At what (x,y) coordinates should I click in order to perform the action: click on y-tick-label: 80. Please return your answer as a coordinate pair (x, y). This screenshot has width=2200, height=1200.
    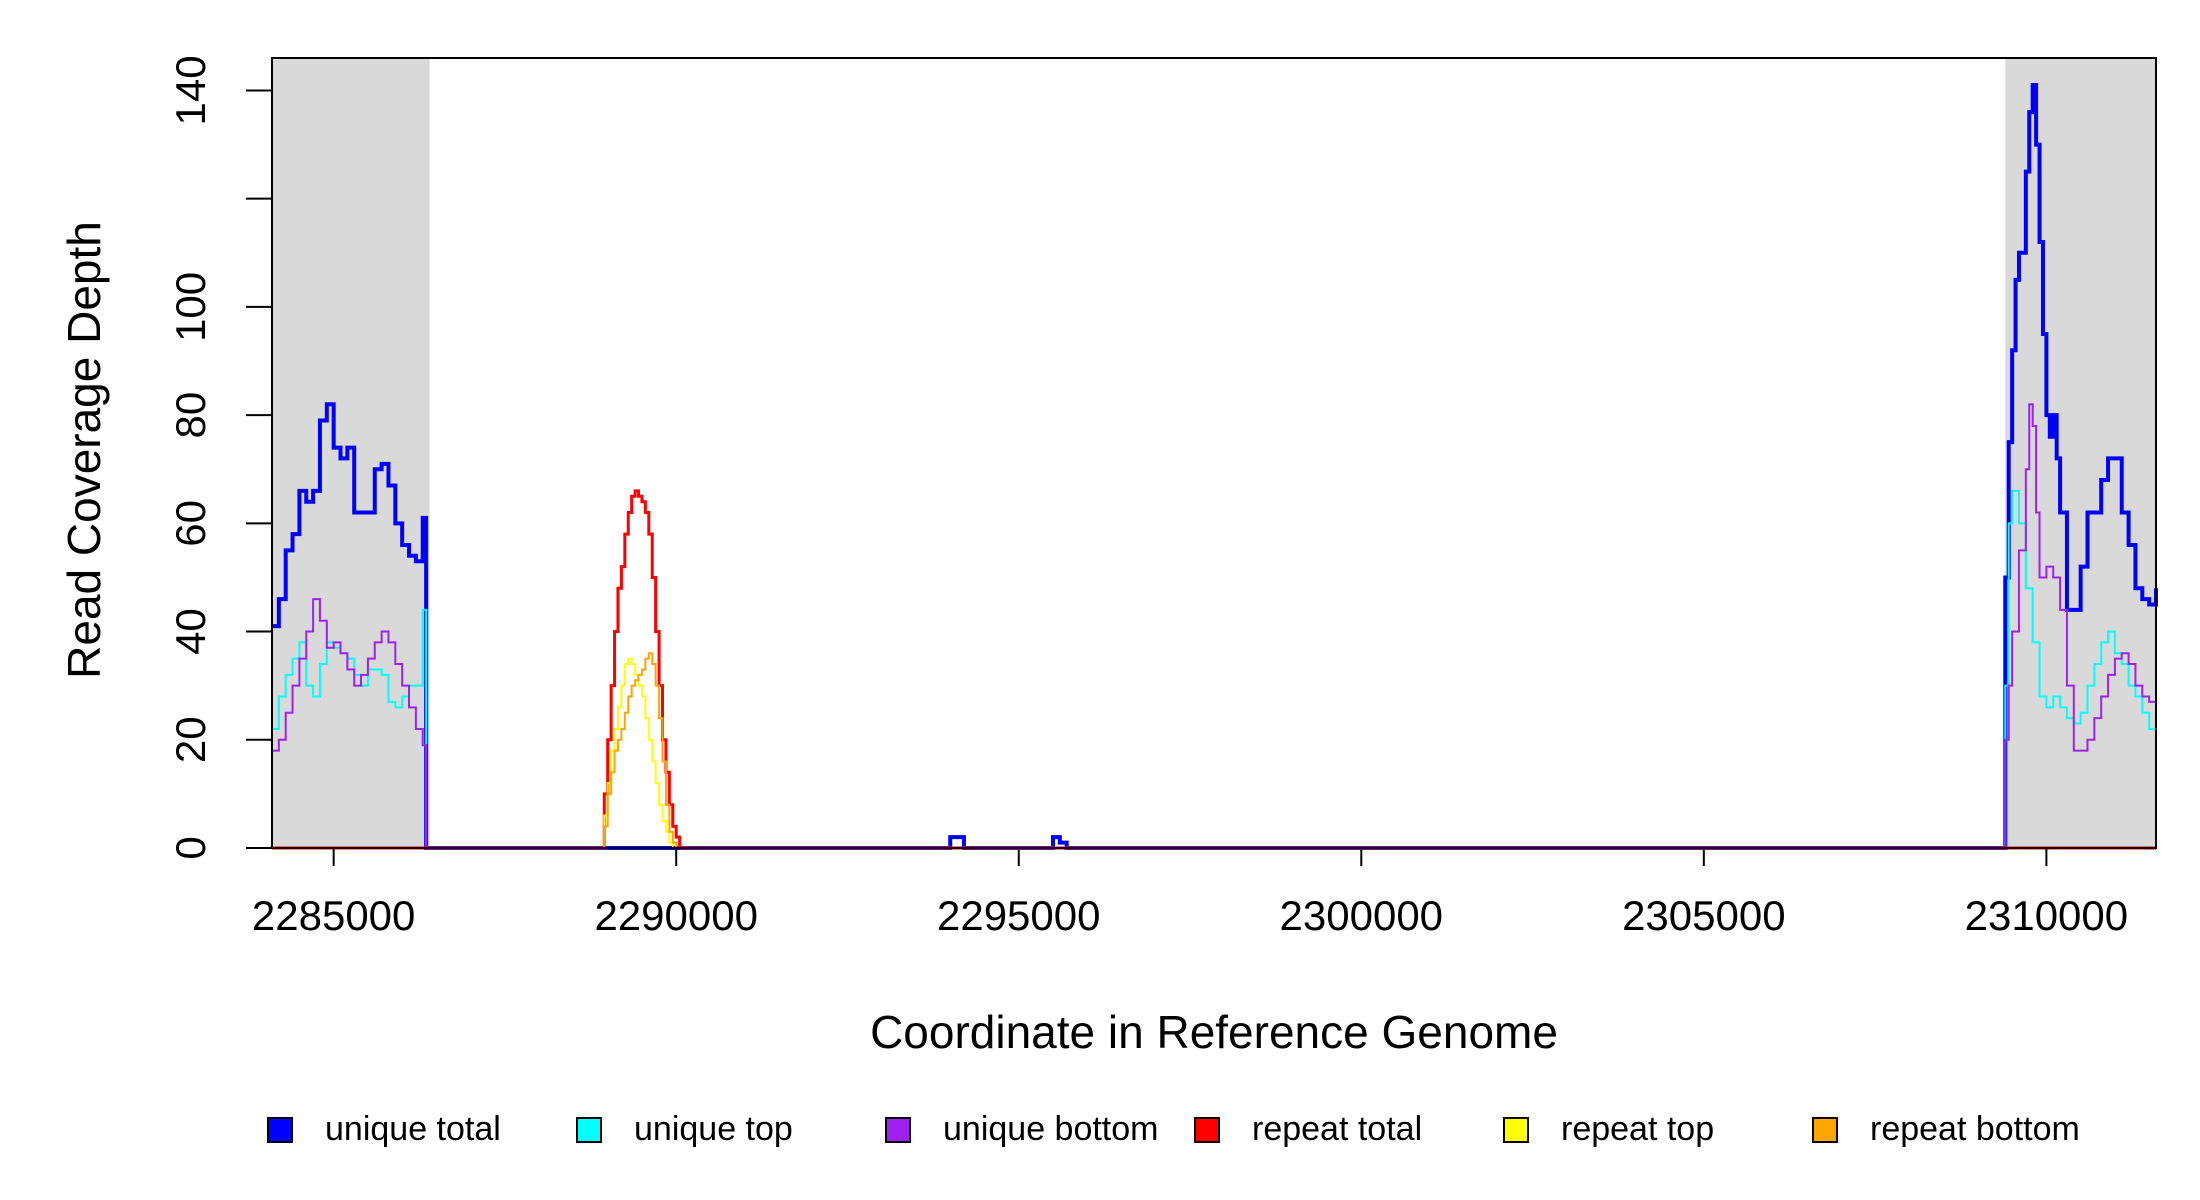
    Looking at the image, I should click on (190, 415).